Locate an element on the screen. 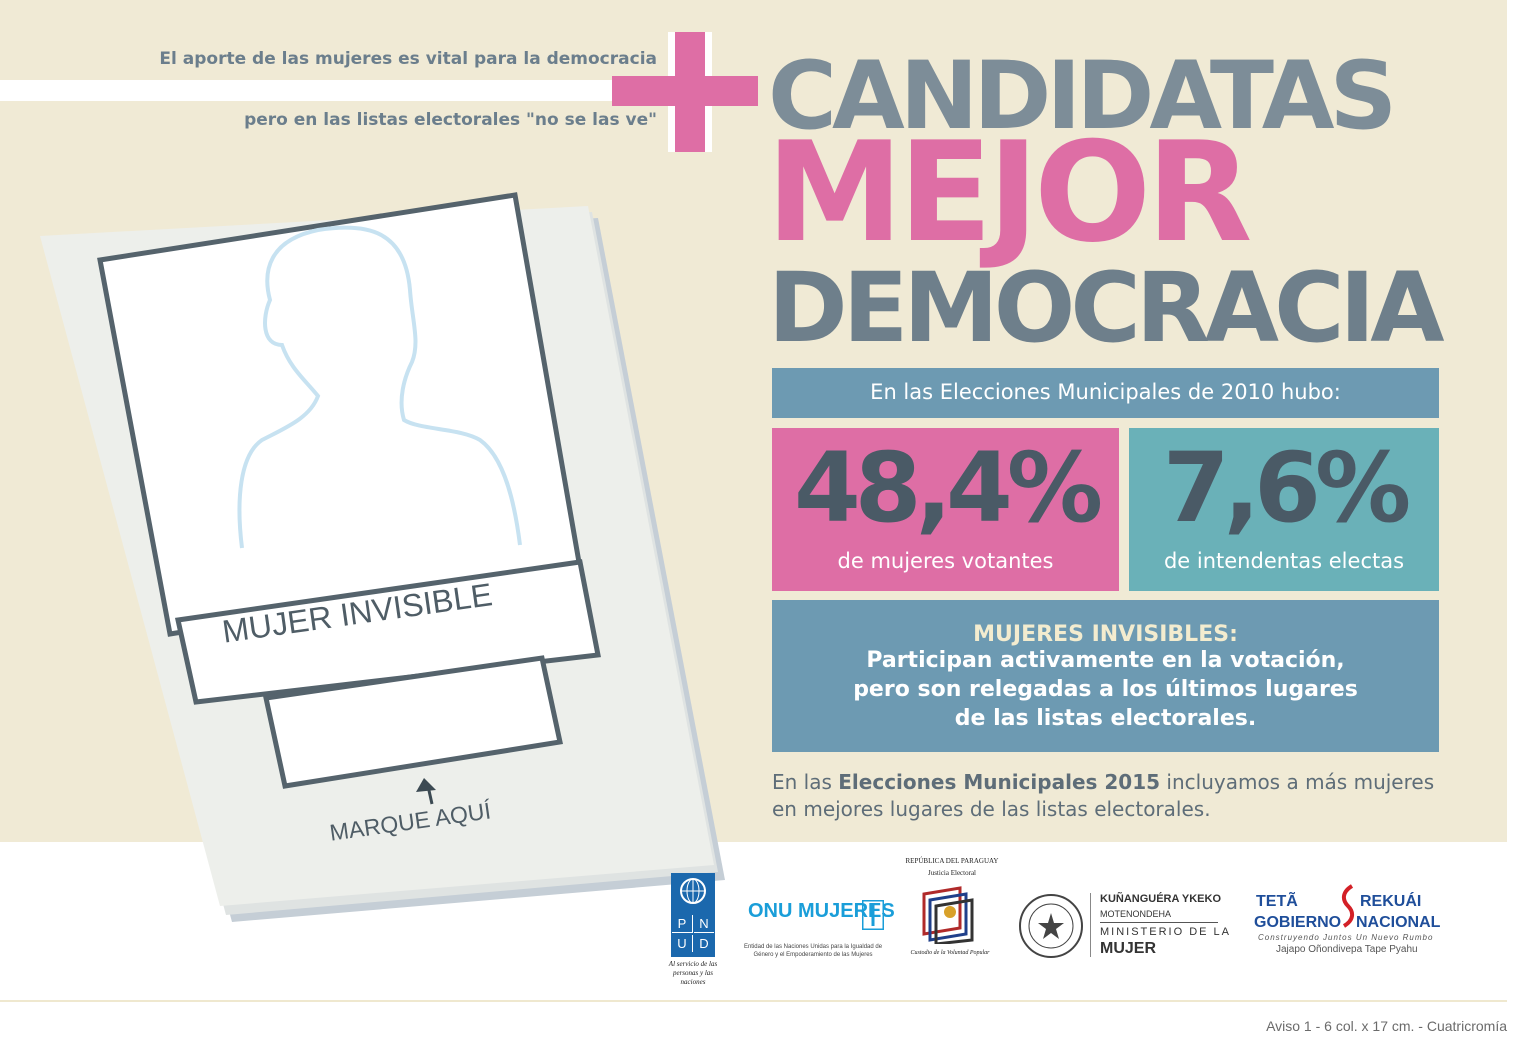 Image resolution: width=1527 pixels, height=1046 pixels. stat-mayors-caption: de intendentas electas is located at coordinates (1284, 561).